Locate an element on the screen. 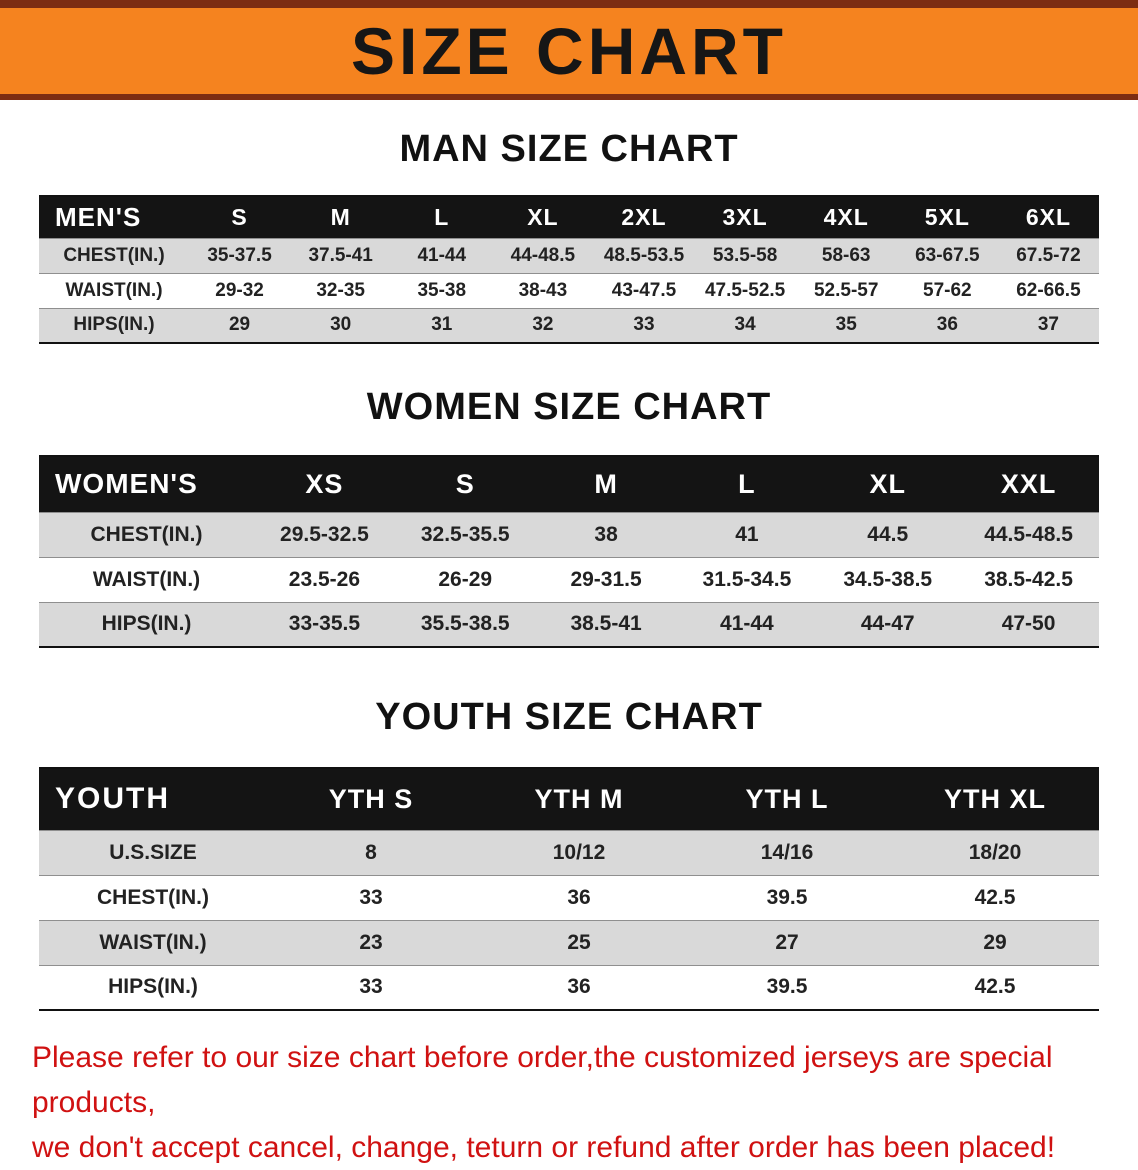 Image resolution: width=1138 pixels, height=1170 pixels. men-section-title: MAN SIZE CHART is located at coordinates (569, 149).